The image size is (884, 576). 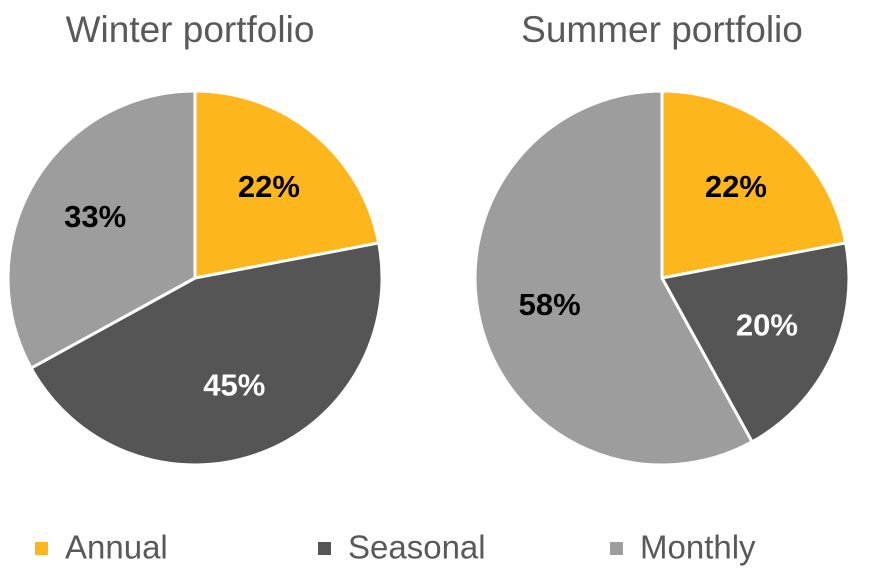 I want to click on data-label: 33%, so click(x=95, y=216).